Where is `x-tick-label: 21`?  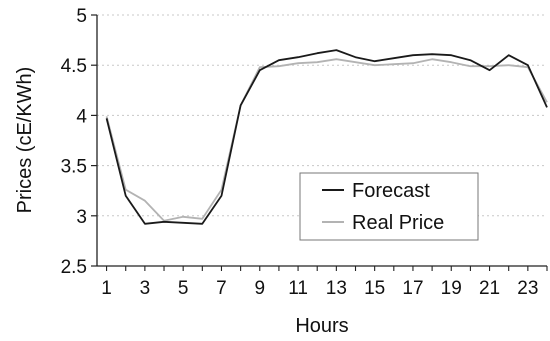 x-tick-label: 21 is located at coordinates (489, 288).